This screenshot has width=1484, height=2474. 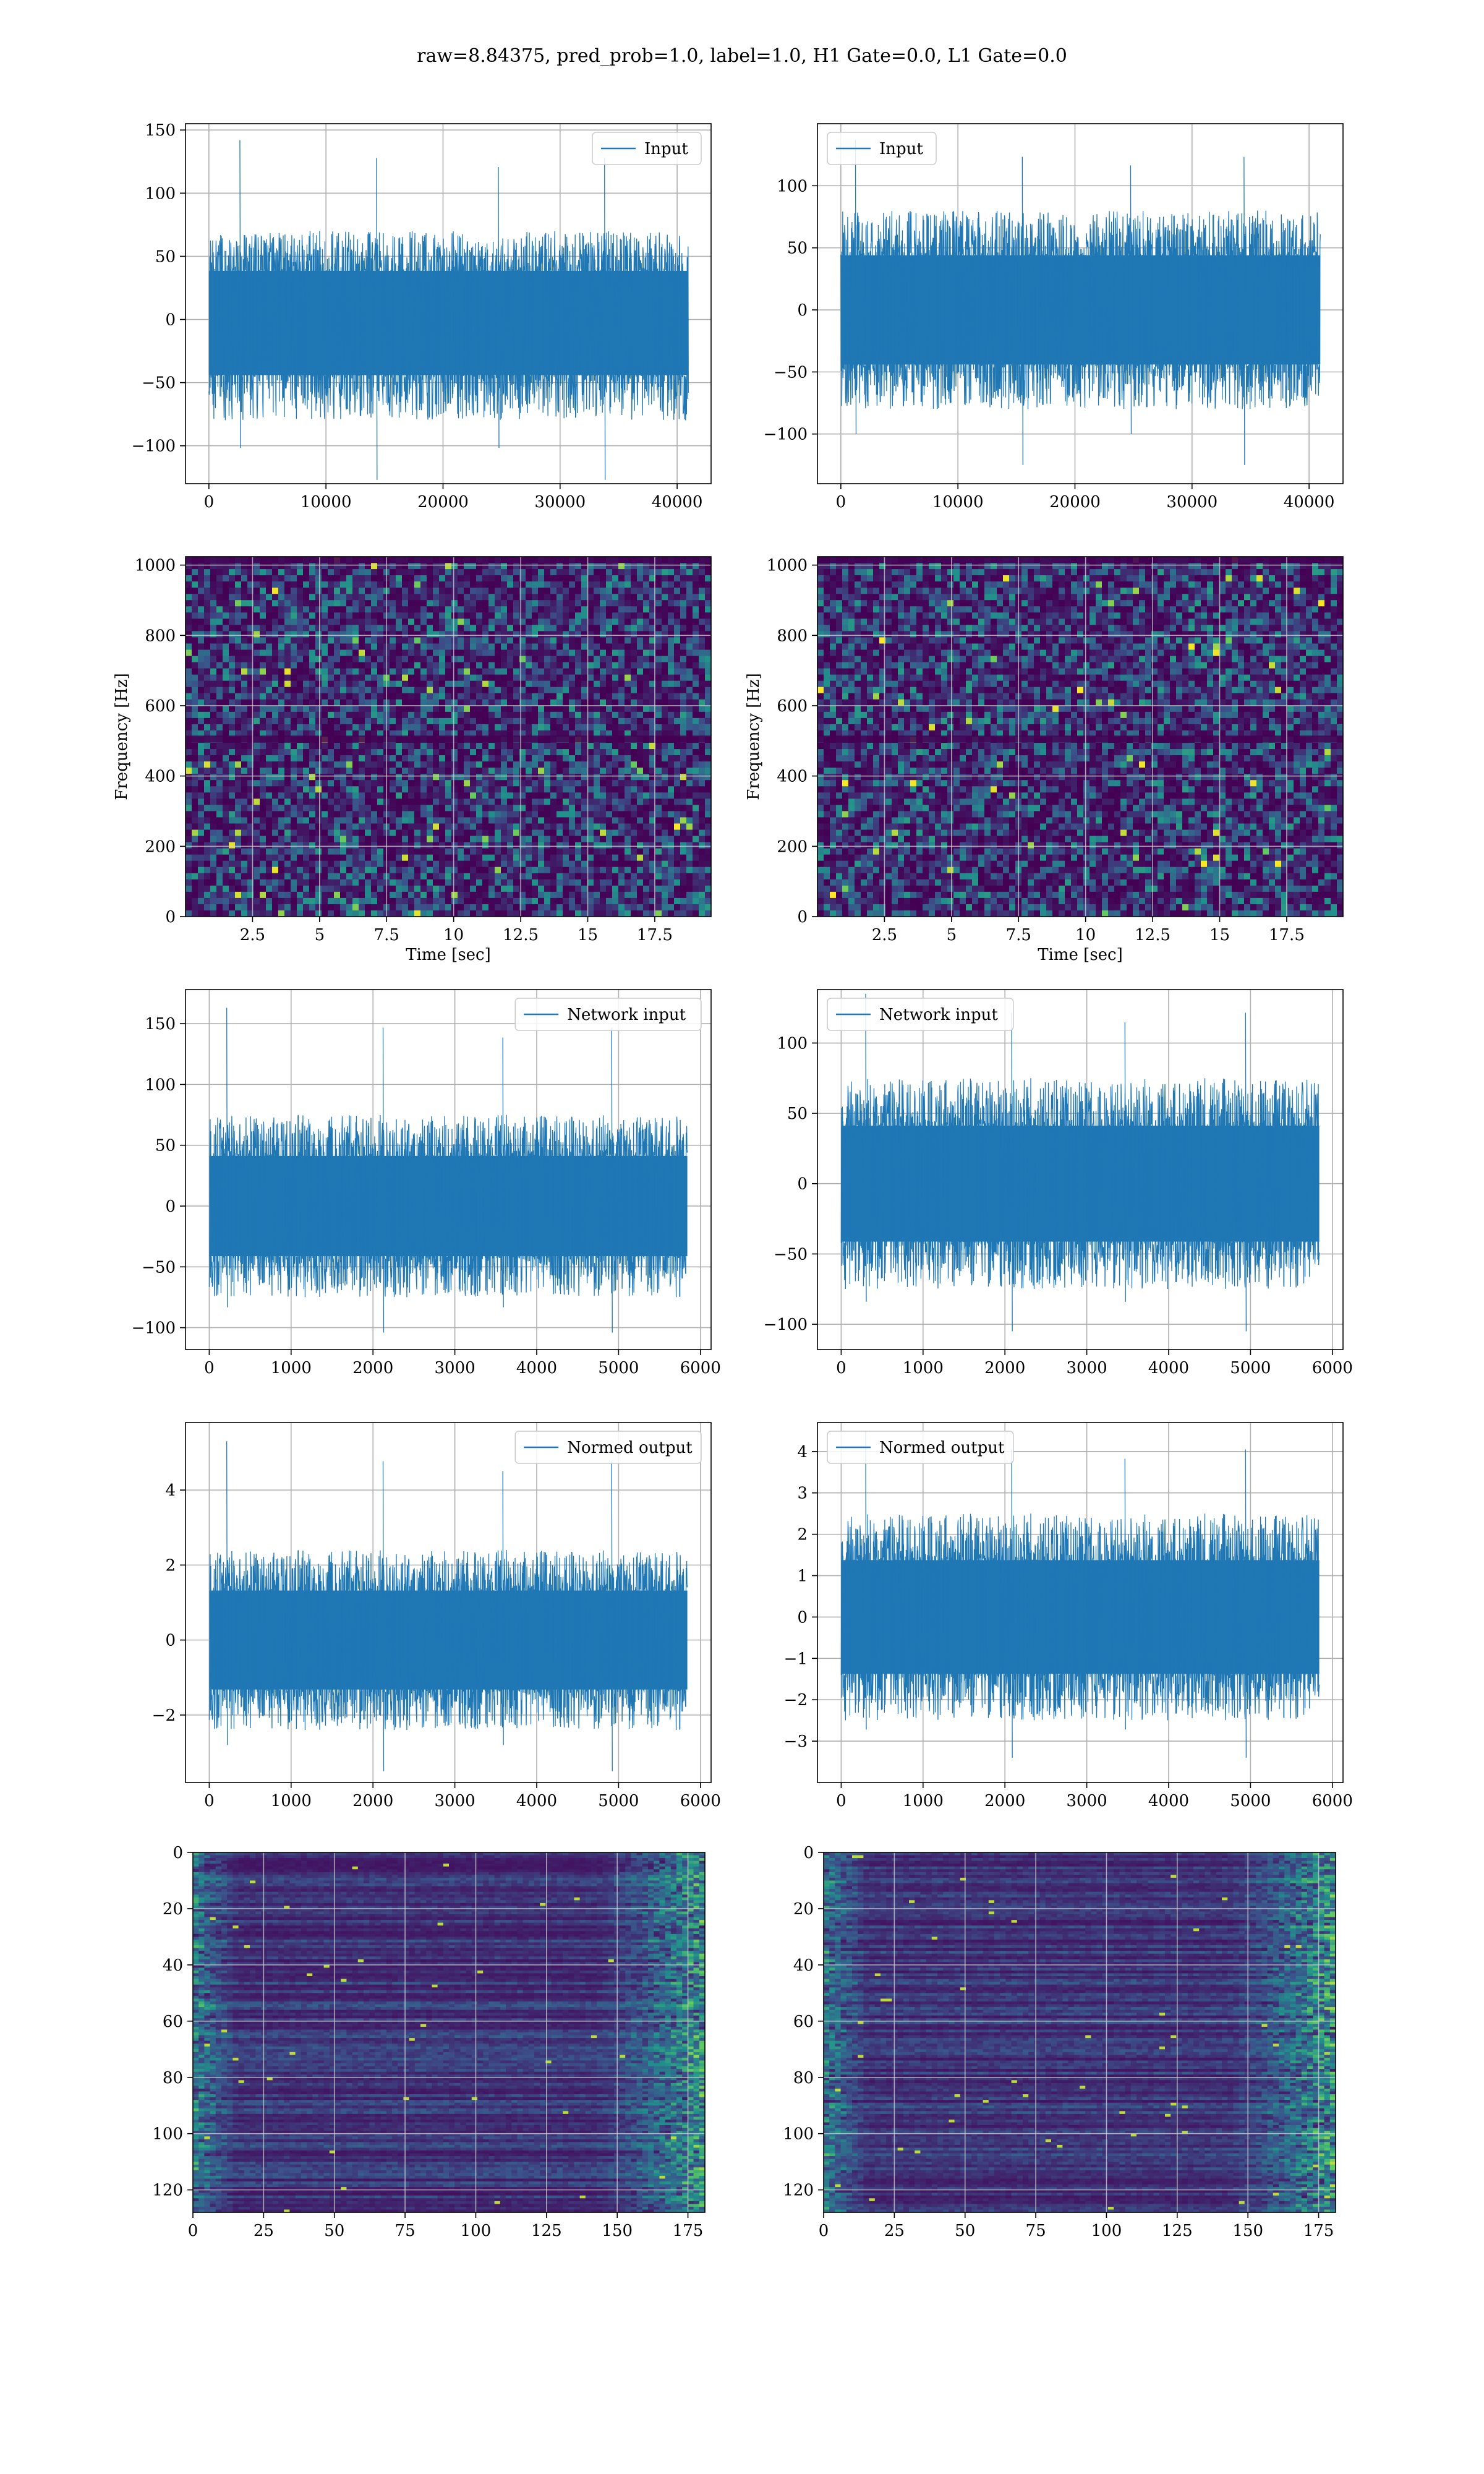 What do you see at coordinates (677, 502) in the screenshot?
I see `x-tick-label: 40000` at bounding box center [677, 502].